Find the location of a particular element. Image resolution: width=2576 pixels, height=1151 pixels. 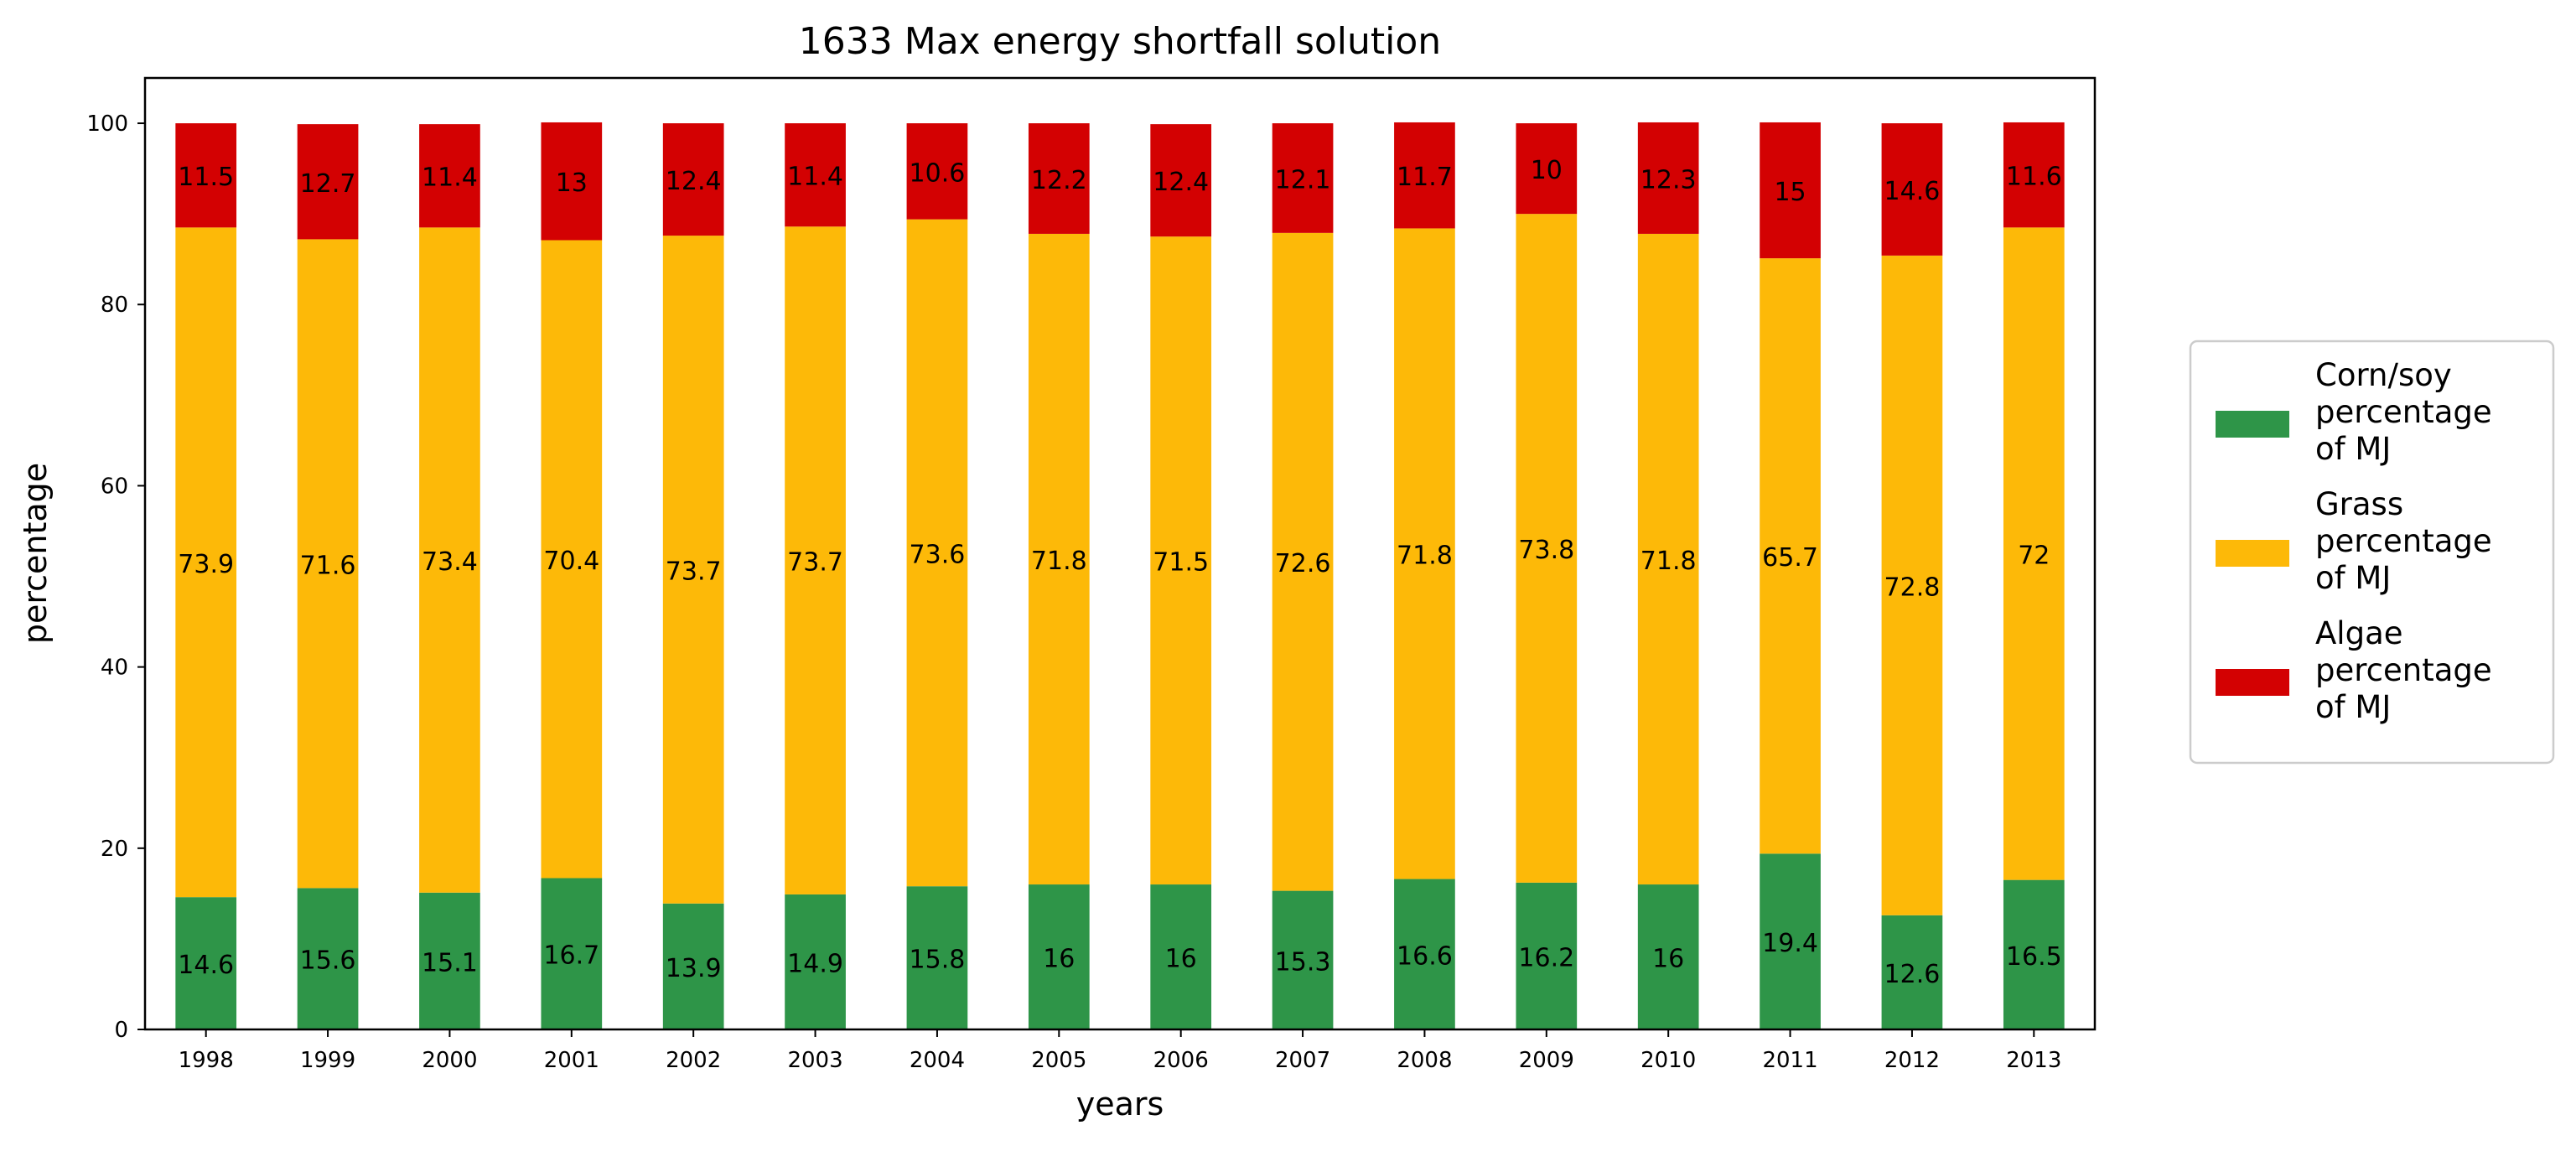

bar-value-label-2-2009: 10 is located at coordinates (1547, 170).